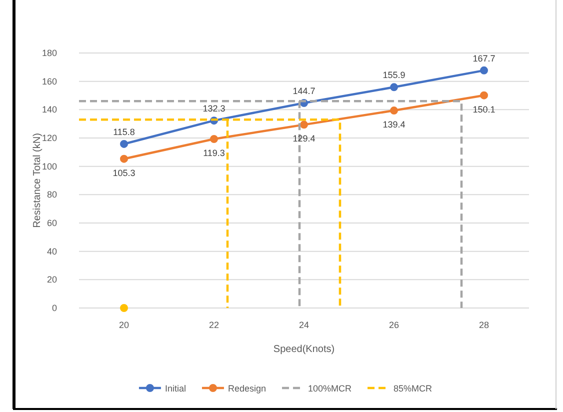 The width and height of the screenshot is (563, 412). Describe the element at coordinates (214, 153) in the screenshot. I see `data-label: 119.3` at that location.